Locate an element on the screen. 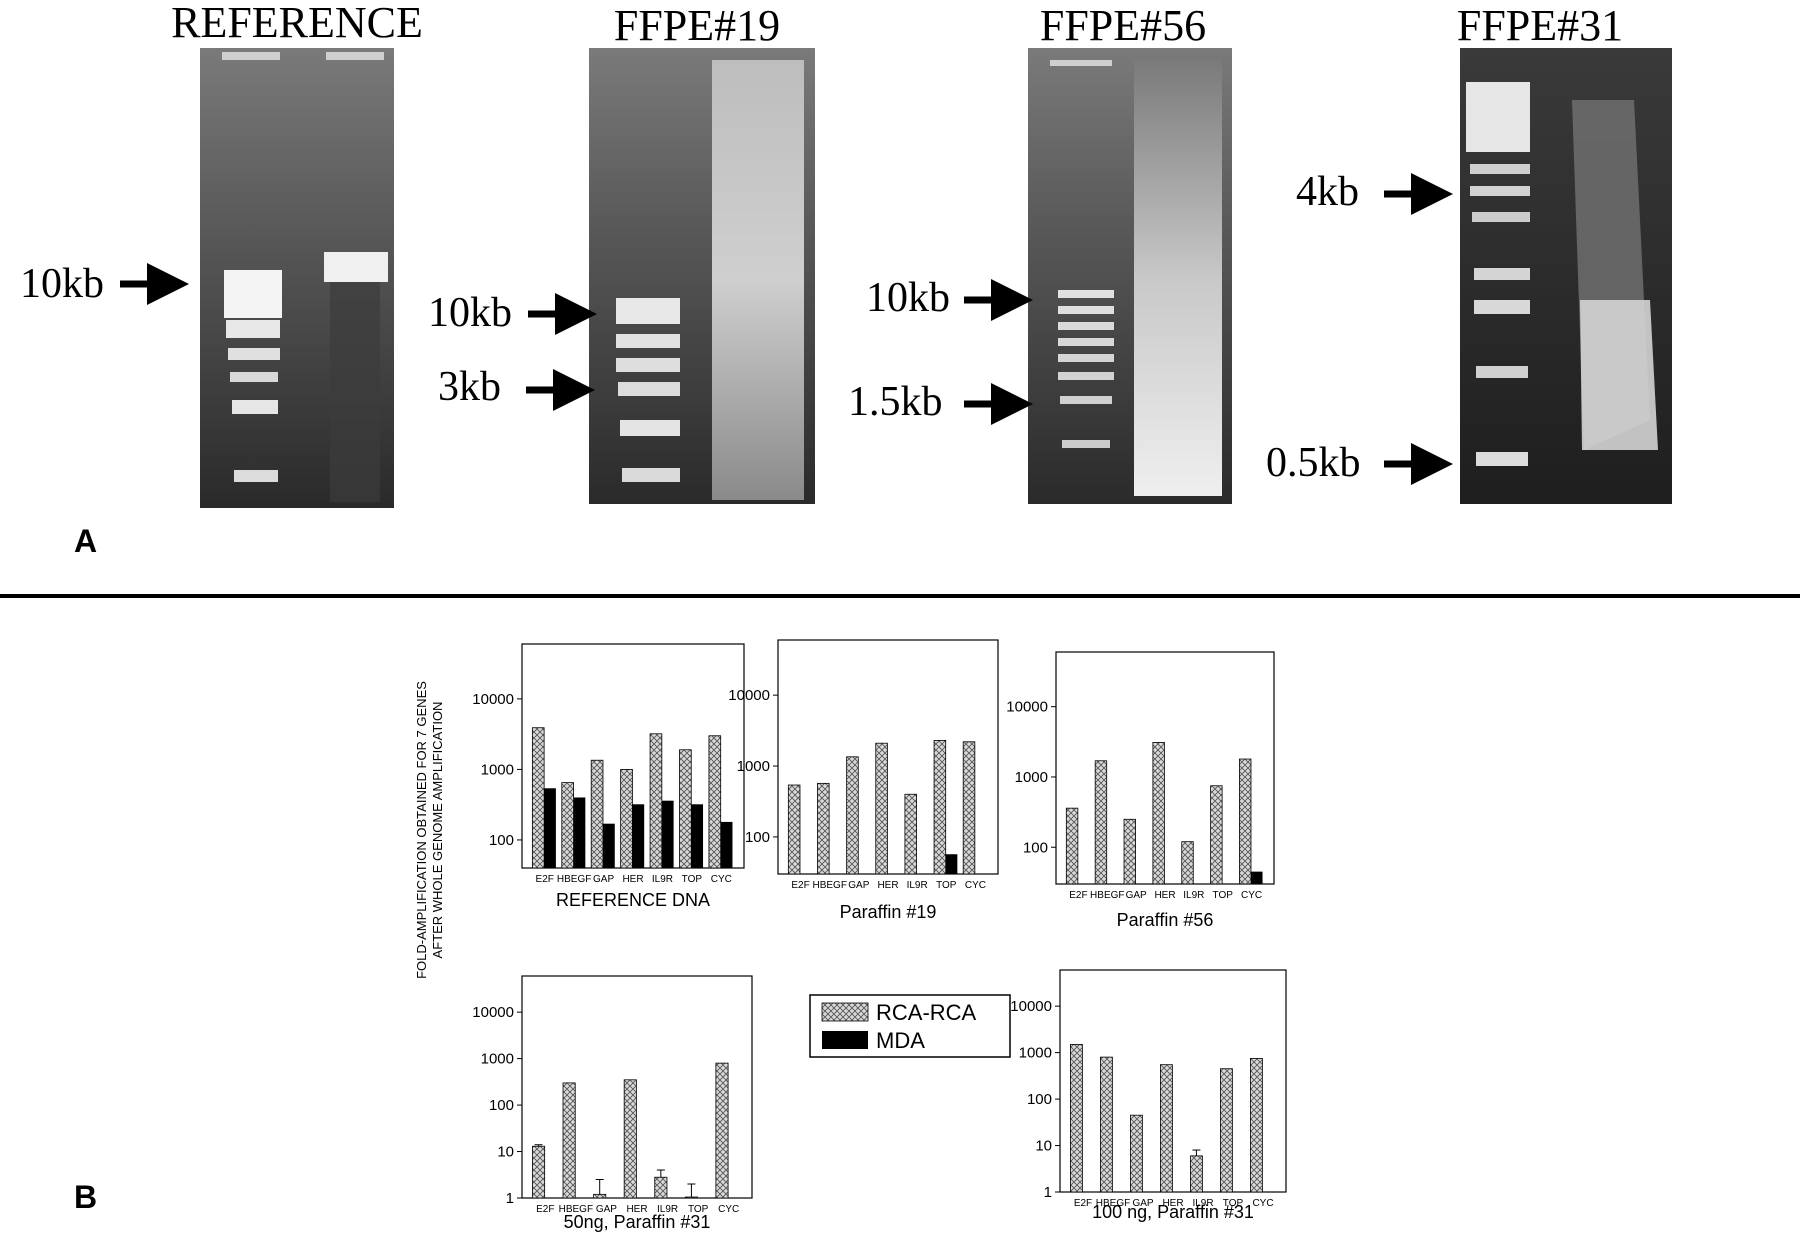 Image resolution: width=1800 pixels, height=1236 pixels. bar-mda-il9r is located at coordinates (667, 834).